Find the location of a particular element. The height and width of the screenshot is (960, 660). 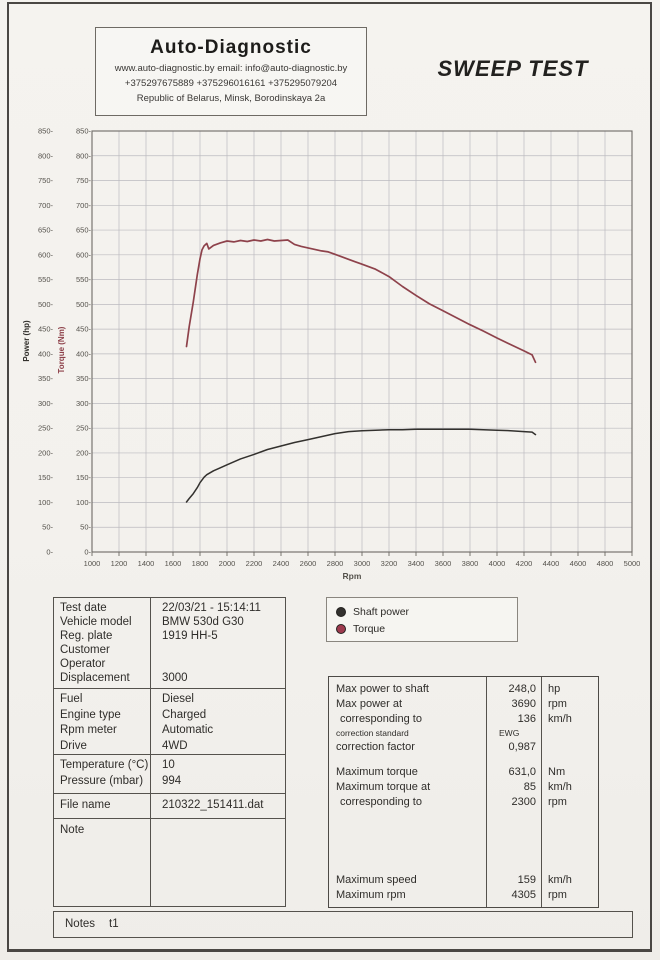

table-row: Customer is located at coordinates (85, 650).